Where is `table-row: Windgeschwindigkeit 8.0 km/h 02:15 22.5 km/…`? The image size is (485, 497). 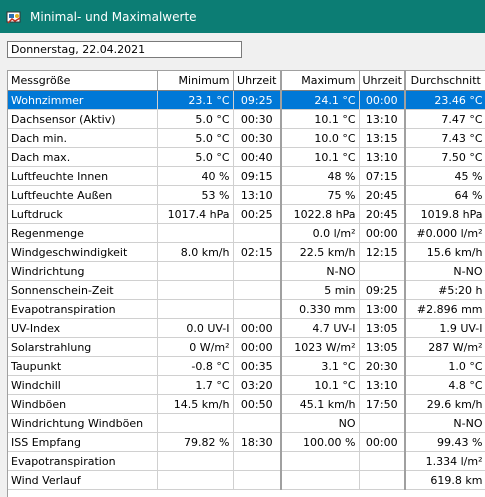
table-row: Windgeschwindigkeit 8.0 km/h 02:15 22.5 km/… is located at coordinates (246, 252).